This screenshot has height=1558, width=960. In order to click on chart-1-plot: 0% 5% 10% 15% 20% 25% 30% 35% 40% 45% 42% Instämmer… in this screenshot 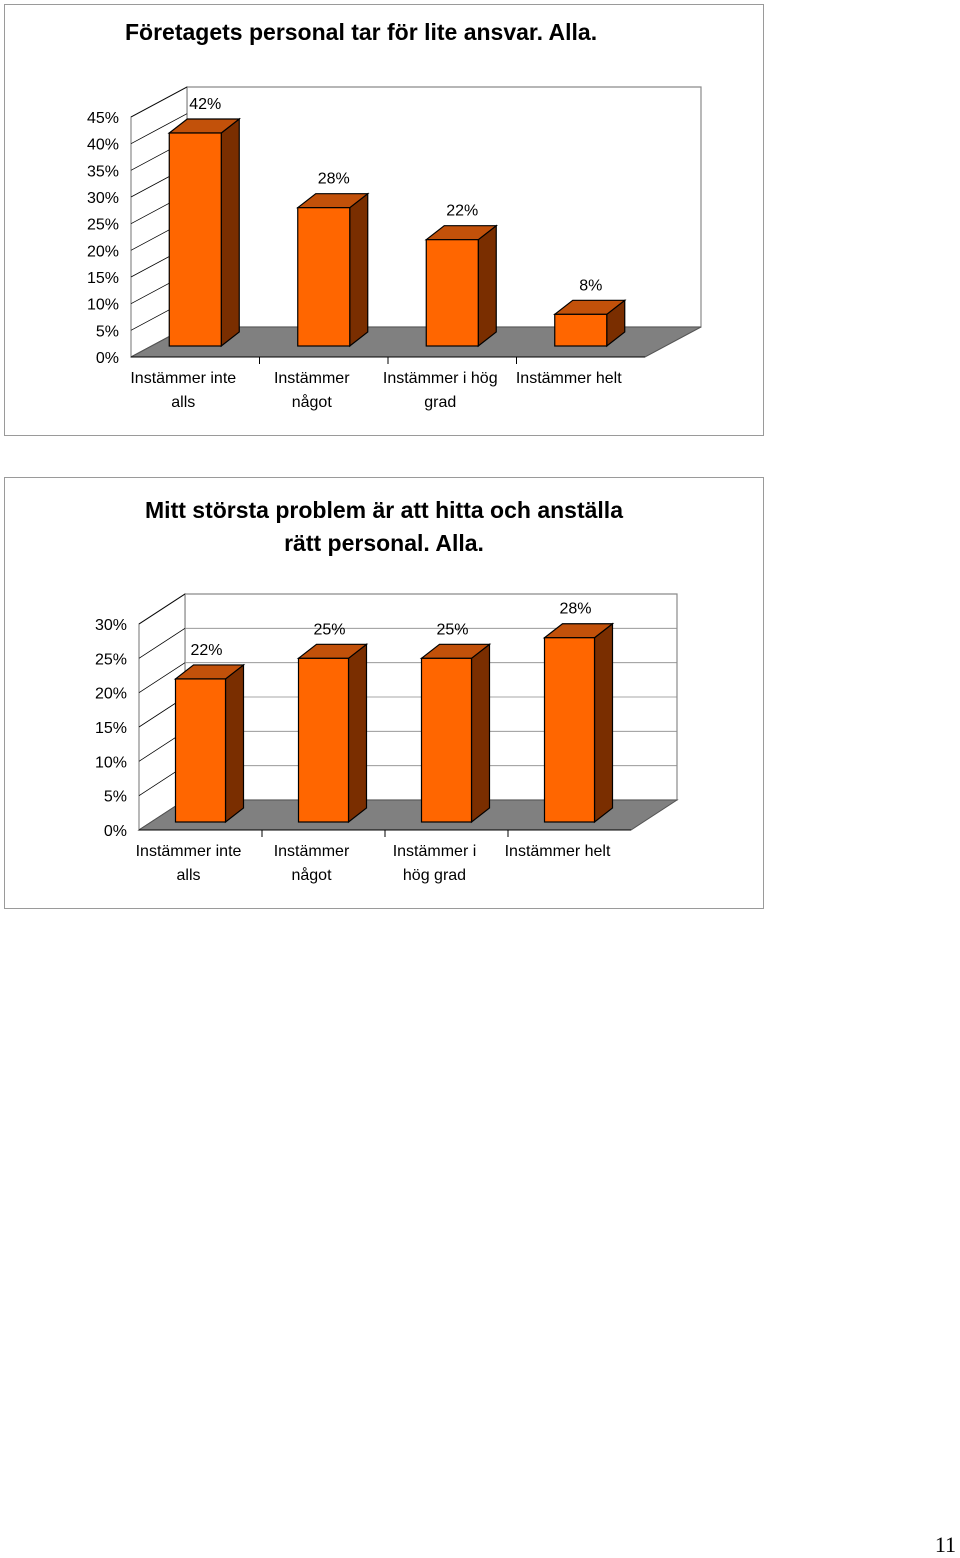, I will do `click(394, 248)`.